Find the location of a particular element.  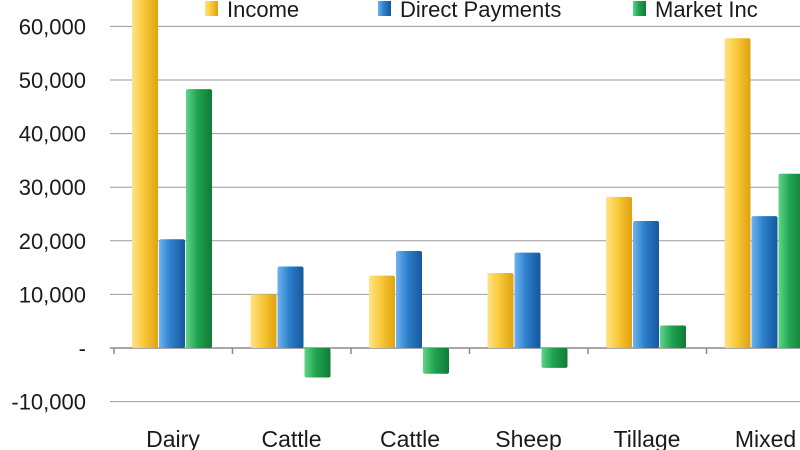

legend: Income Direct Payments Market Inc is located at coordinates (481, 11).